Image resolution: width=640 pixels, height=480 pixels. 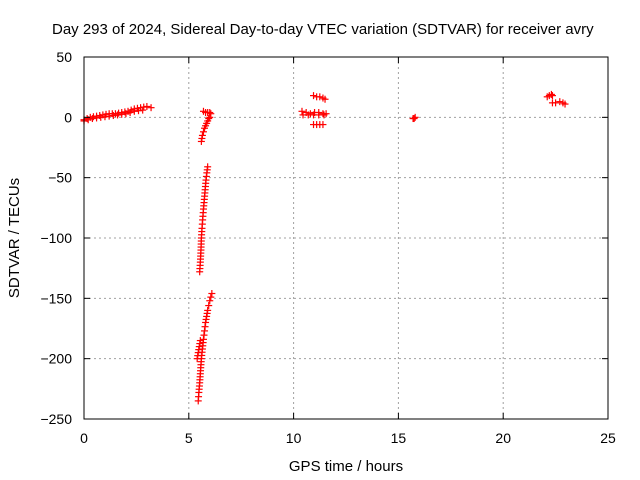 I want to click on x-tick-label: 0, so click(x=84, y=438).